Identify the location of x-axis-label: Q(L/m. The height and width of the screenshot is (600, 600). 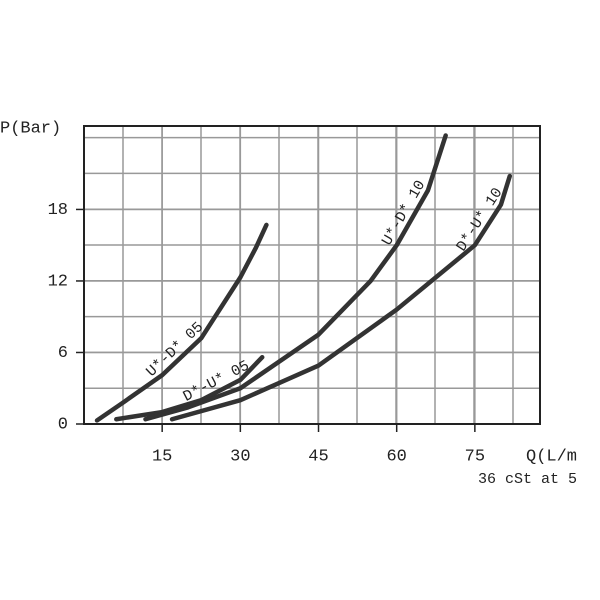
(551, 456).